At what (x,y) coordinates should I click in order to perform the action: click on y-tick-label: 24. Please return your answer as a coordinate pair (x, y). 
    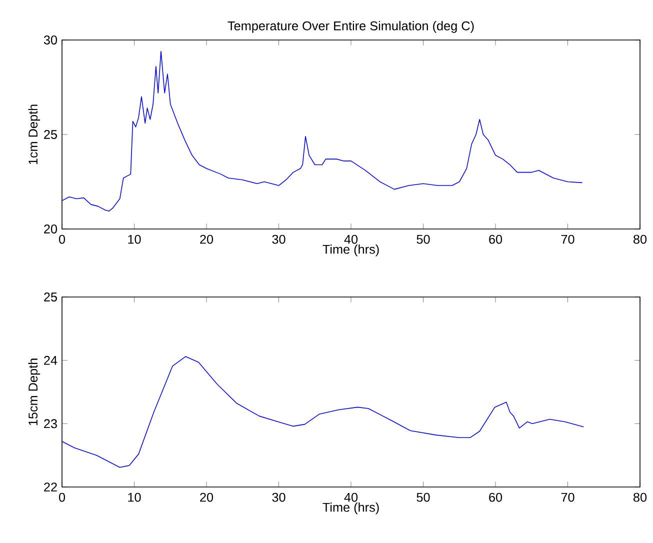
    Looking at the image, I should click on (51, 360).